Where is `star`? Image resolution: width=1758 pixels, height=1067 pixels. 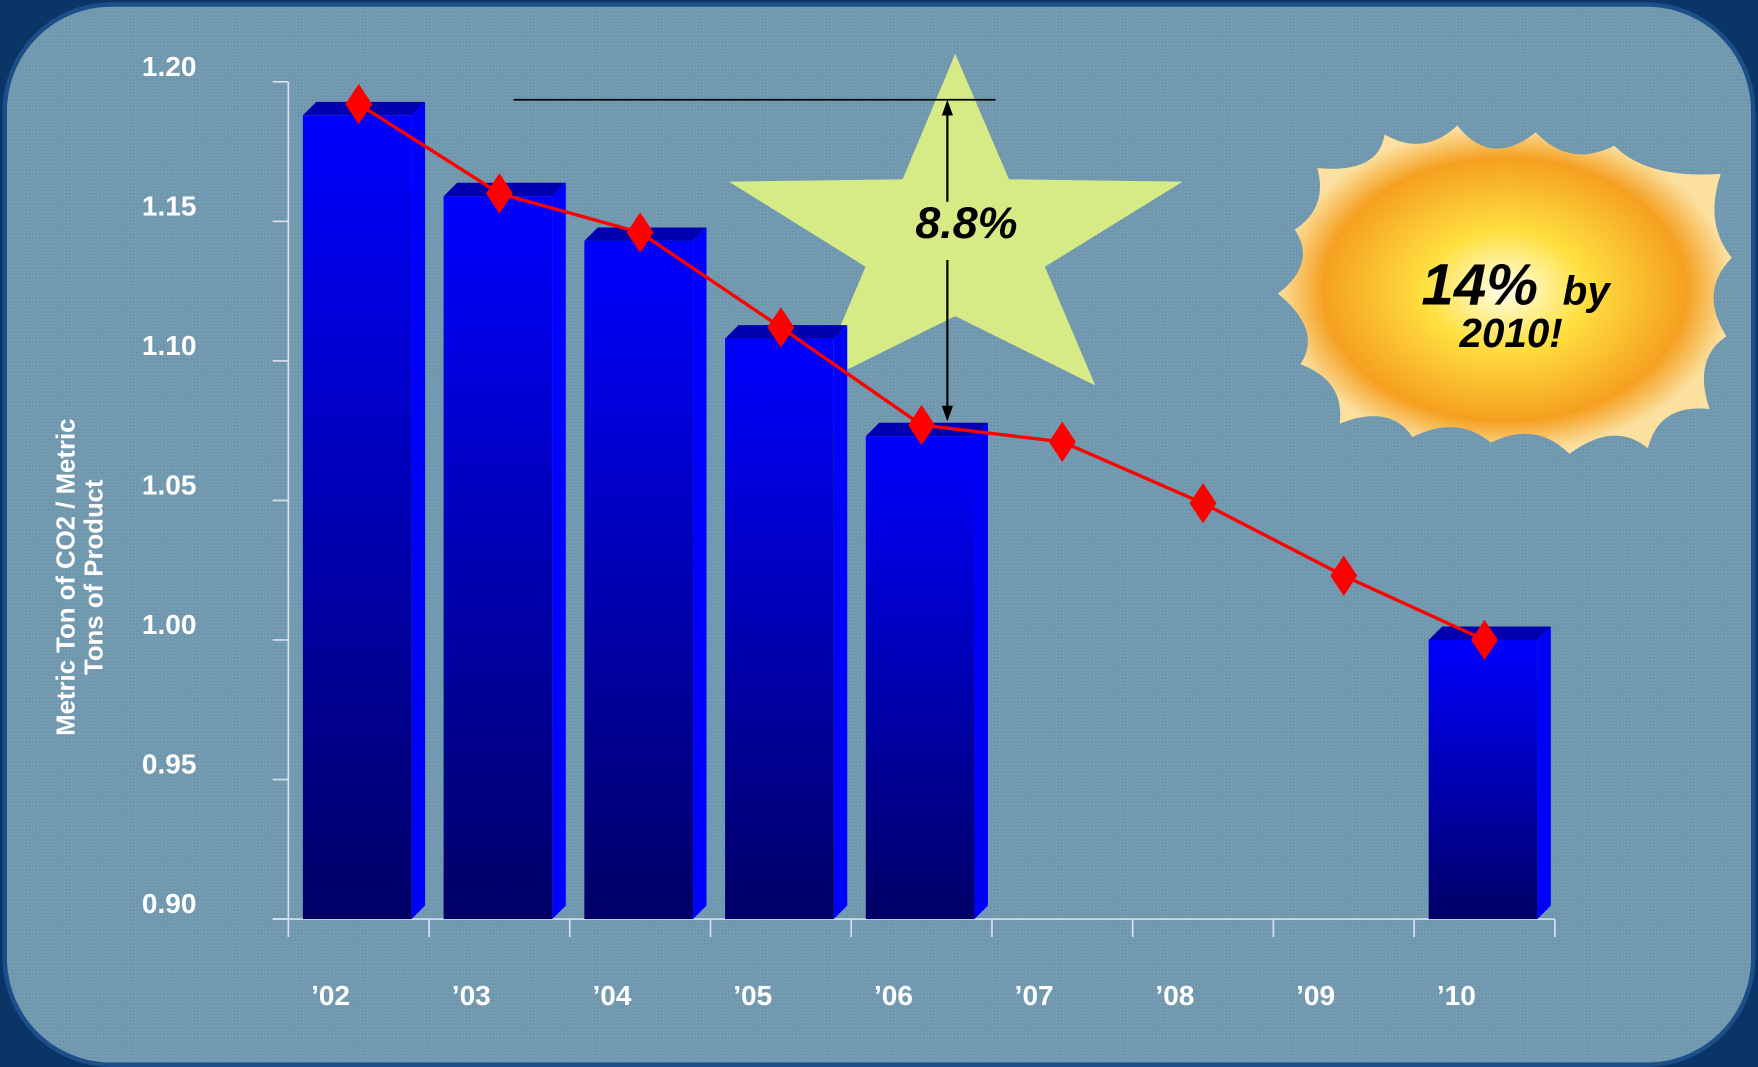
star is located at coordinates (955, 219).